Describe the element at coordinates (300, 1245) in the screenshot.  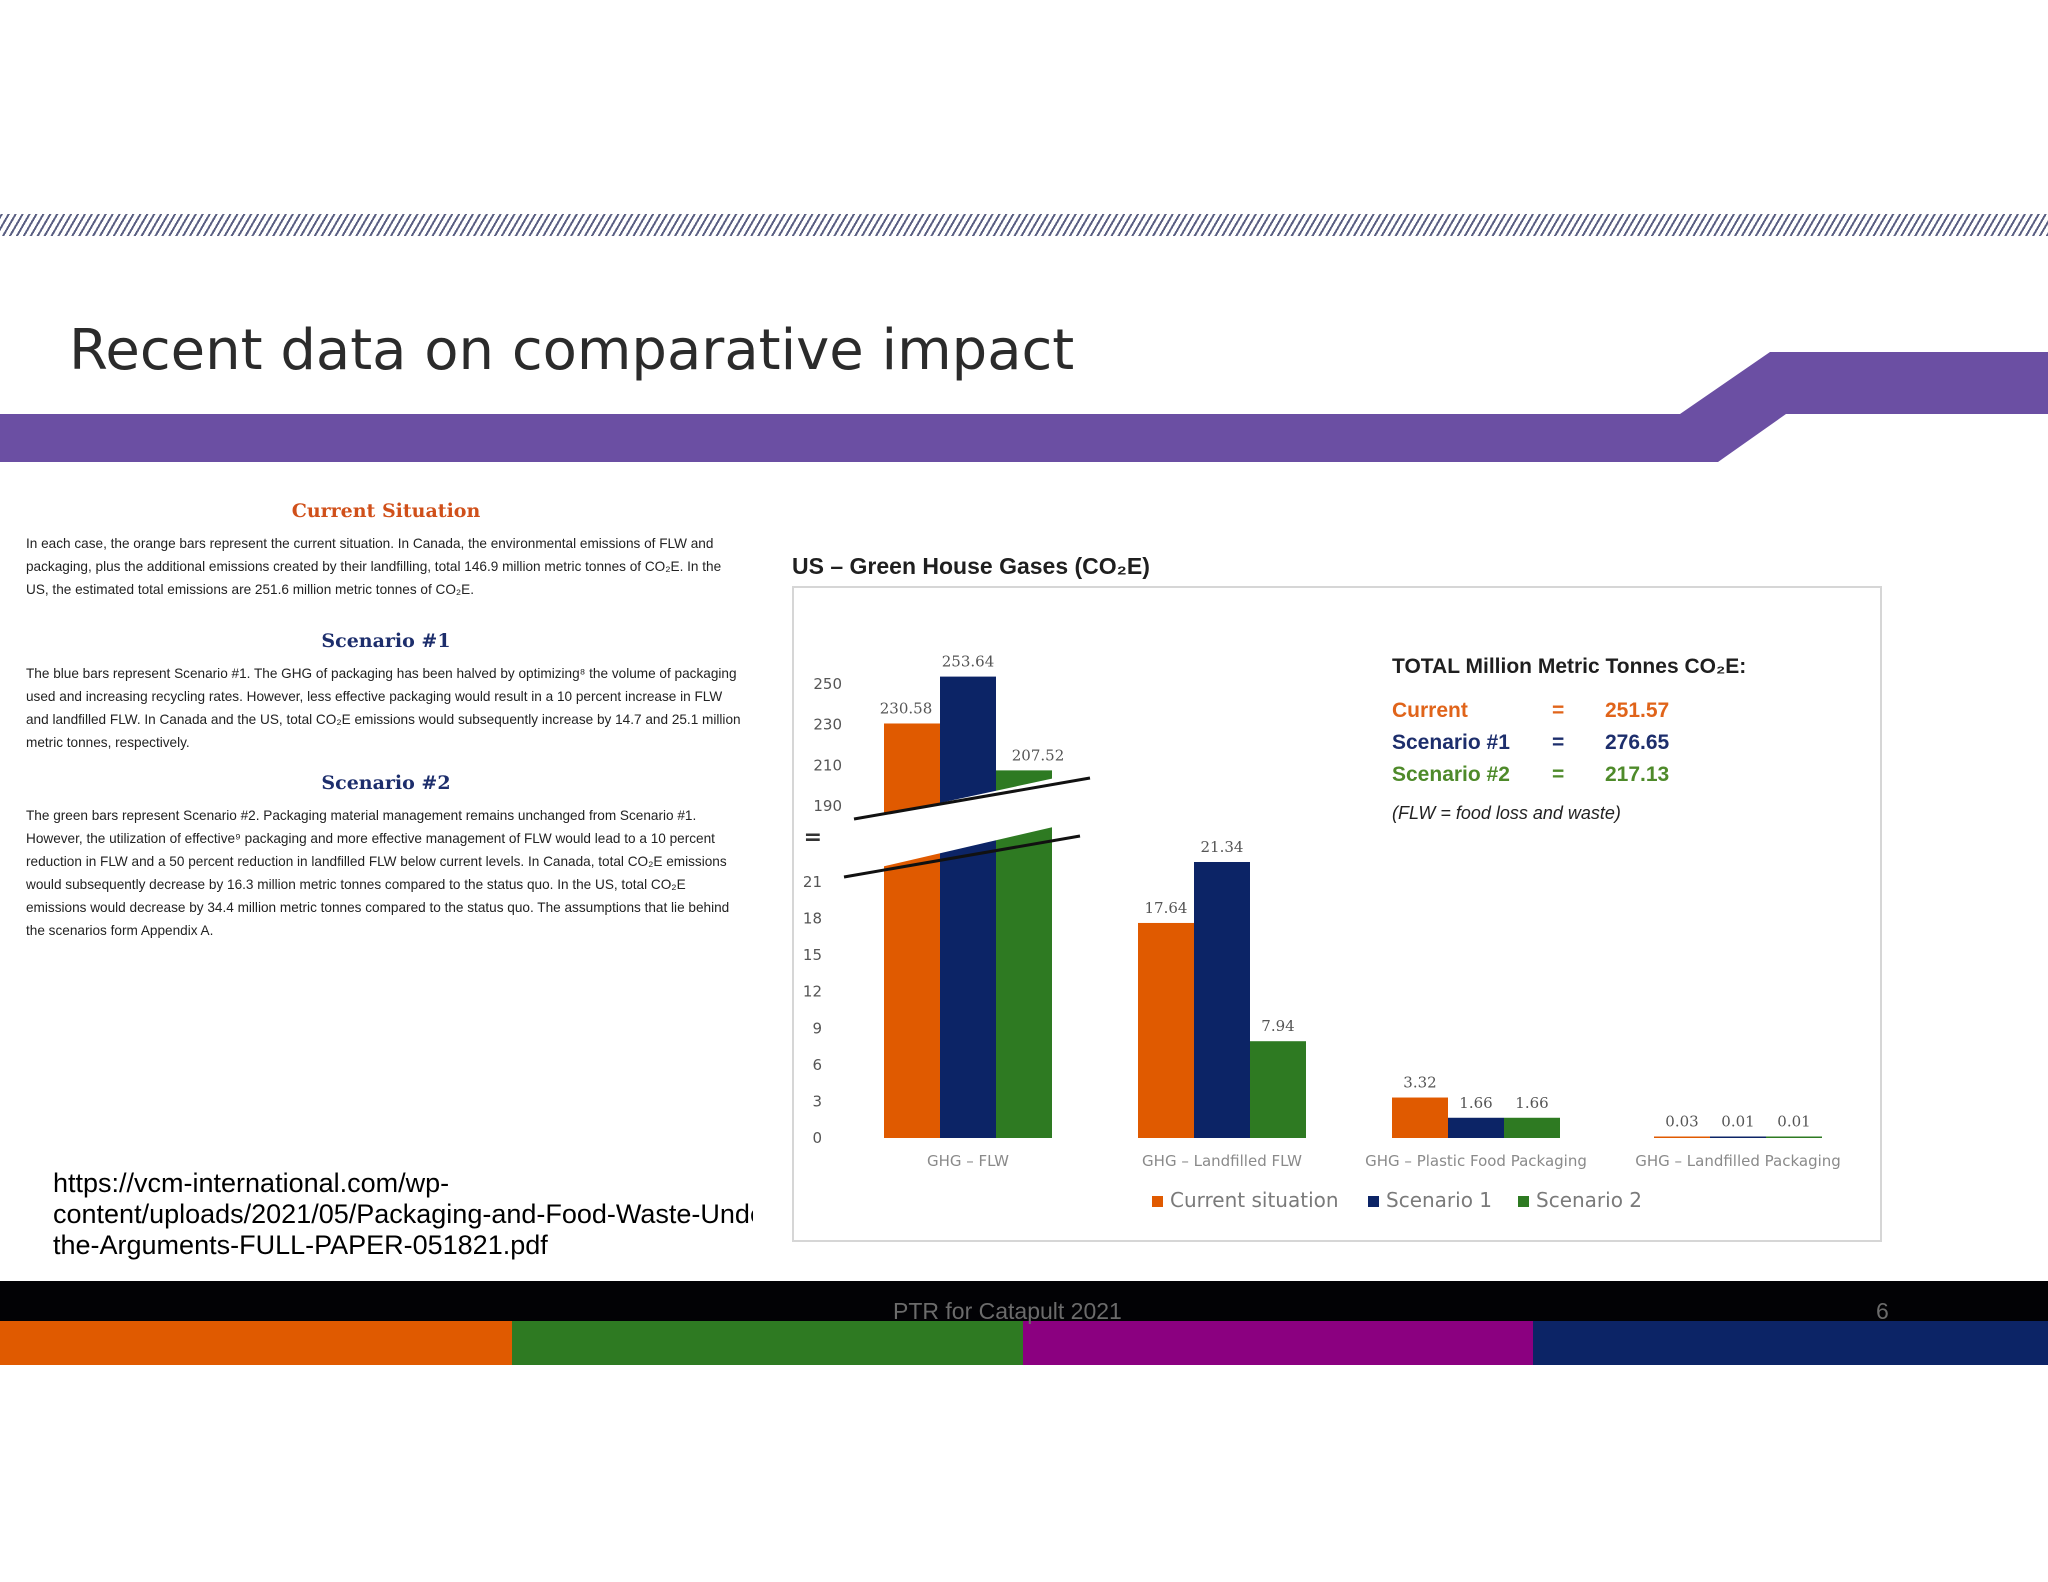
I see `source-url-line-3: the-Arguments-FULL-PAPER-051821.pdf` at that location.